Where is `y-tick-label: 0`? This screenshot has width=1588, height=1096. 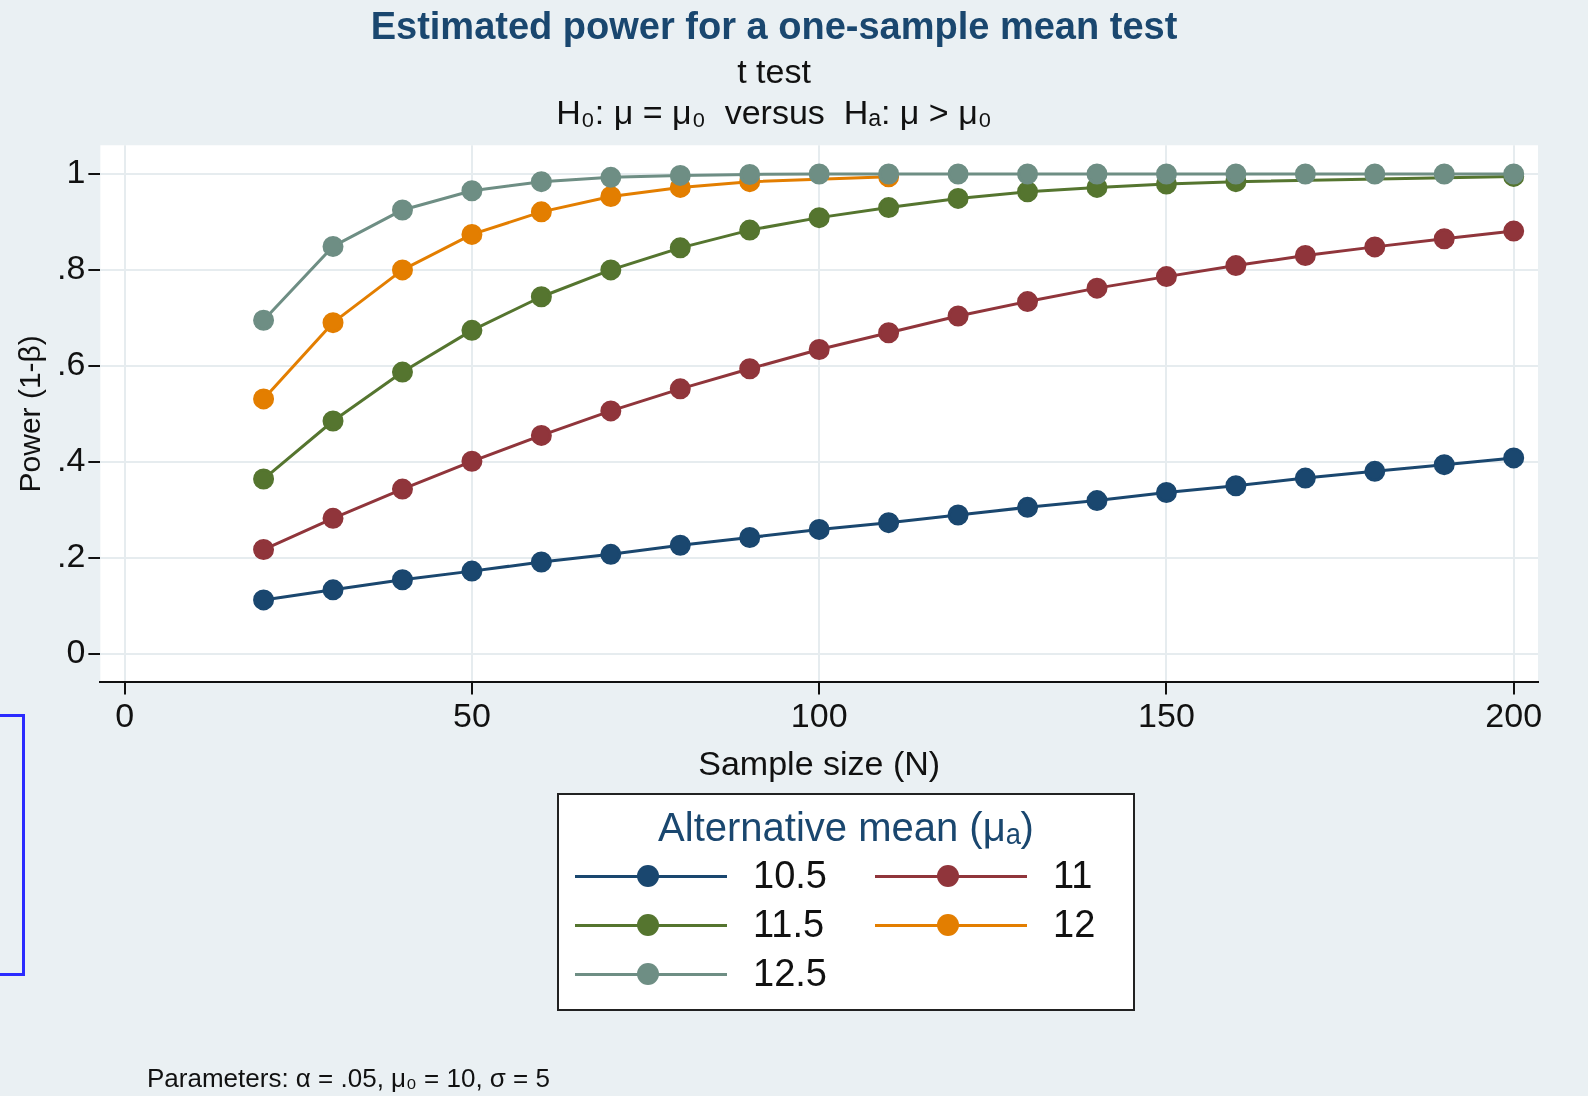
y-tick-label: 0 is located at coordinates (76, 651).